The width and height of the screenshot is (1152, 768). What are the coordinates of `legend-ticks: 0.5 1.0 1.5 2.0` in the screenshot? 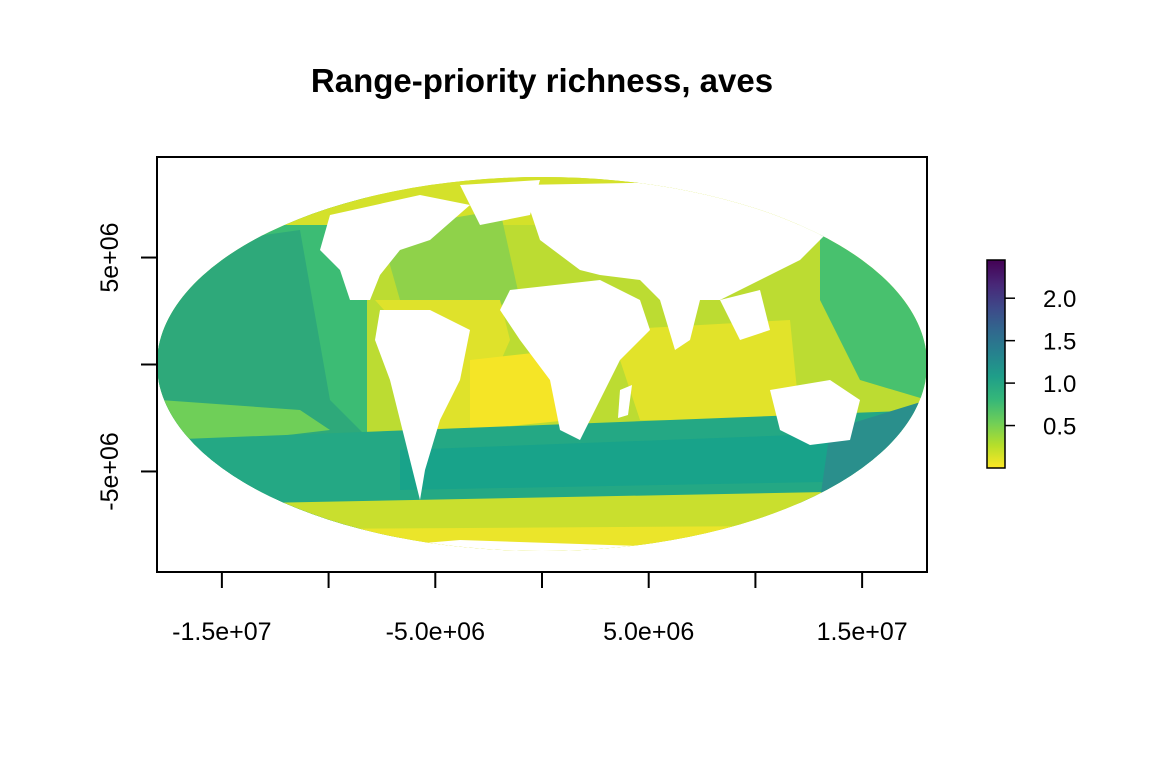 It's located at (1040, 363).